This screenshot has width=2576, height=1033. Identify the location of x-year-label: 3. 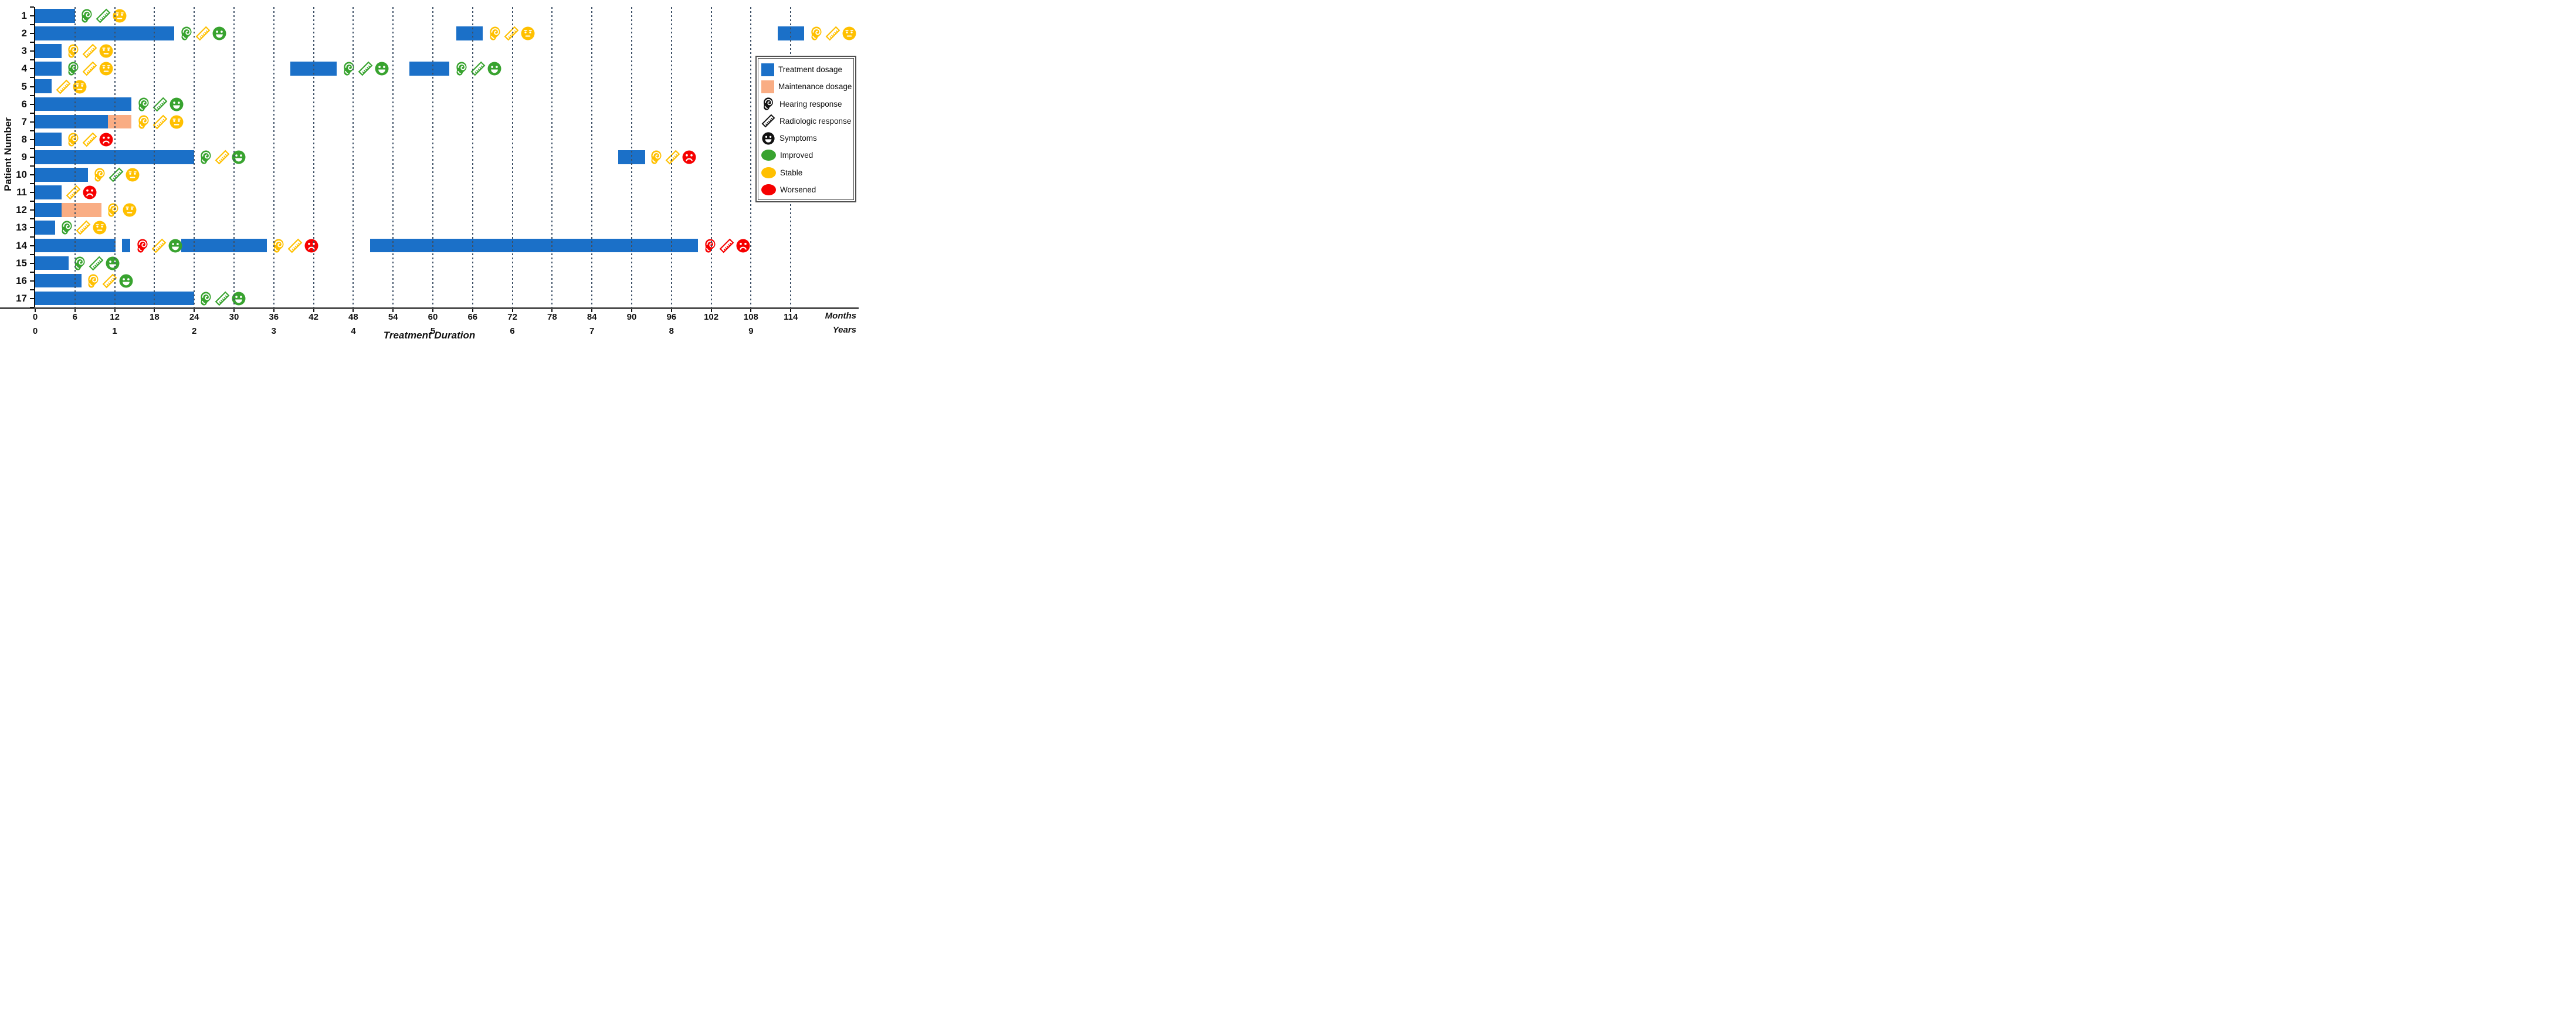
(273, 331).